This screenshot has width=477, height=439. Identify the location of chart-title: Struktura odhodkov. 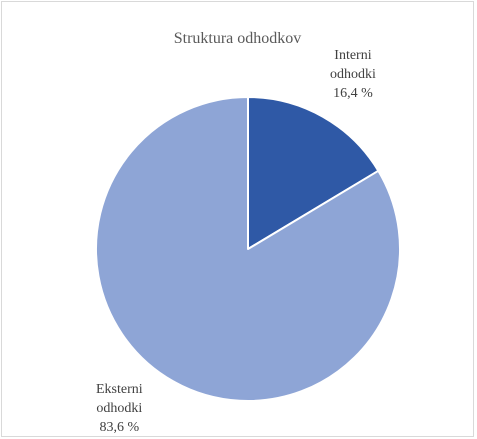
(237, 38).